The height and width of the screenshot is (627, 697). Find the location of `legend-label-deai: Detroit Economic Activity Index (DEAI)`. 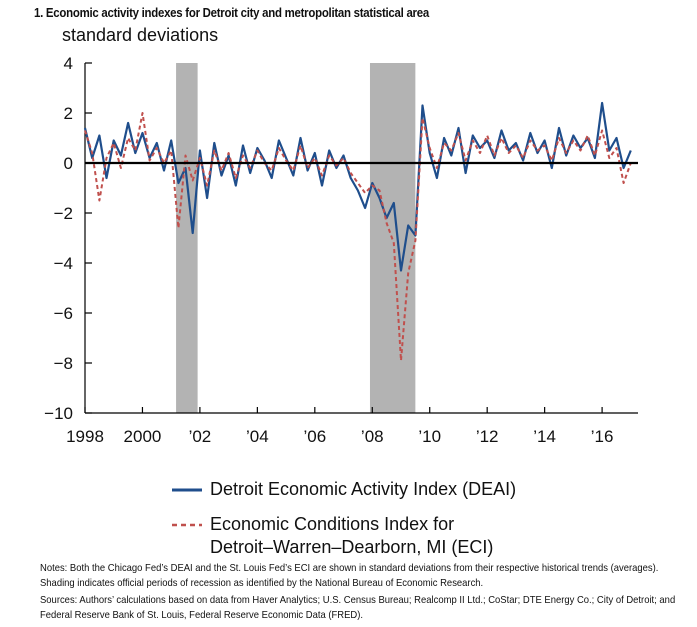

legend-label-deai: Detroit Economic Activity Index (DEAI) is located at coordinates (363, 489).